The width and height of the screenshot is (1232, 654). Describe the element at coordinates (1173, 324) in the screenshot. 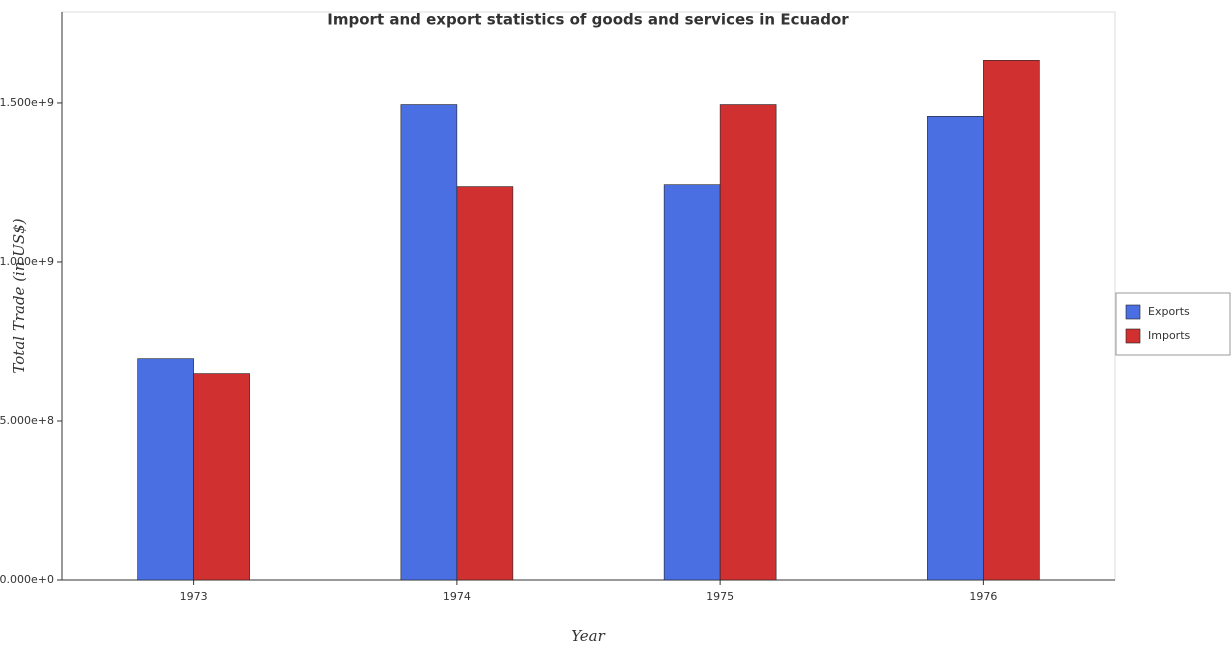

I see `legend-box` at that location.